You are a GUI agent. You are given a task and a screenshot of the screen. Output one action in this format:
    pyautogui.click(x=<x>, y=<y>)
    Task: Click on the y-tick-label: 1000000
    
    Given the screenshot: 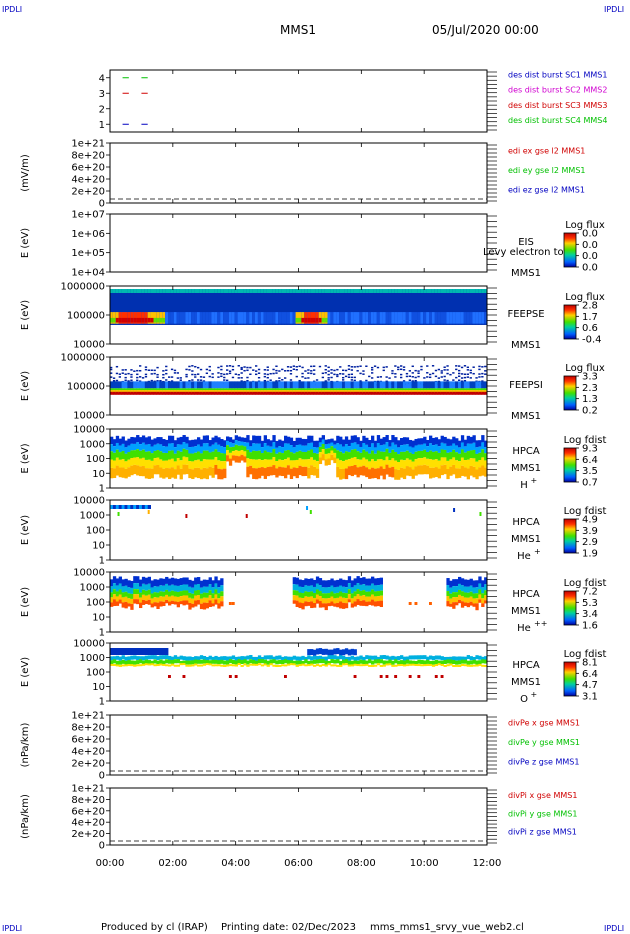 What is the action you would take?
    pyautogui.click(x=82, y=287)
    